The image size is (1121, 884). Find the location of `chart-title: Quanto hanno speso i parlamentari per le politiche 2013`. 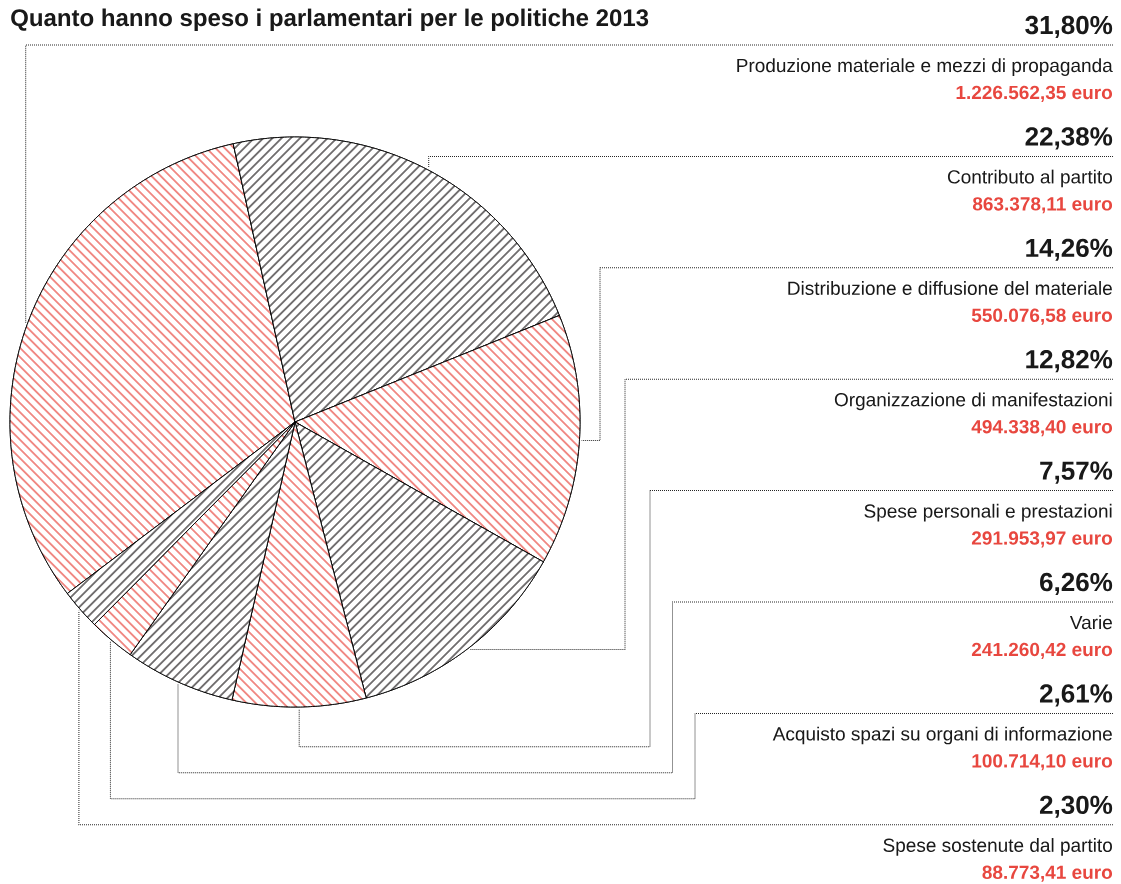

chart-title: Quanto hanno speso i parlamentari per le politiche 2013 is located at coordinates (330, 19).